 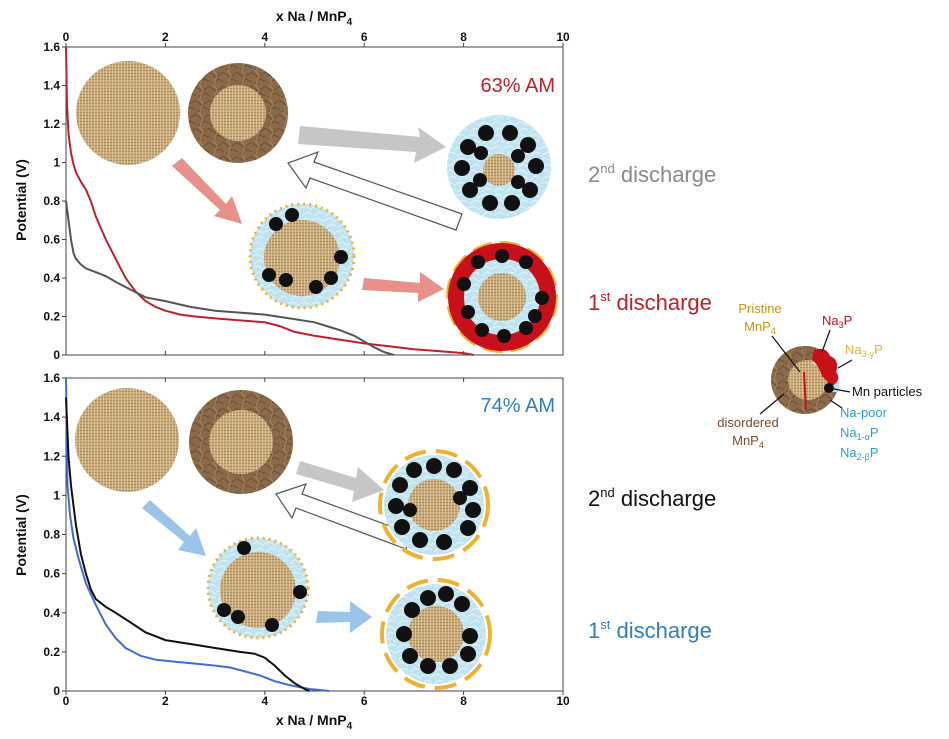 I want to click on top-x-tick-label: 6, so click(x=364, y=37).